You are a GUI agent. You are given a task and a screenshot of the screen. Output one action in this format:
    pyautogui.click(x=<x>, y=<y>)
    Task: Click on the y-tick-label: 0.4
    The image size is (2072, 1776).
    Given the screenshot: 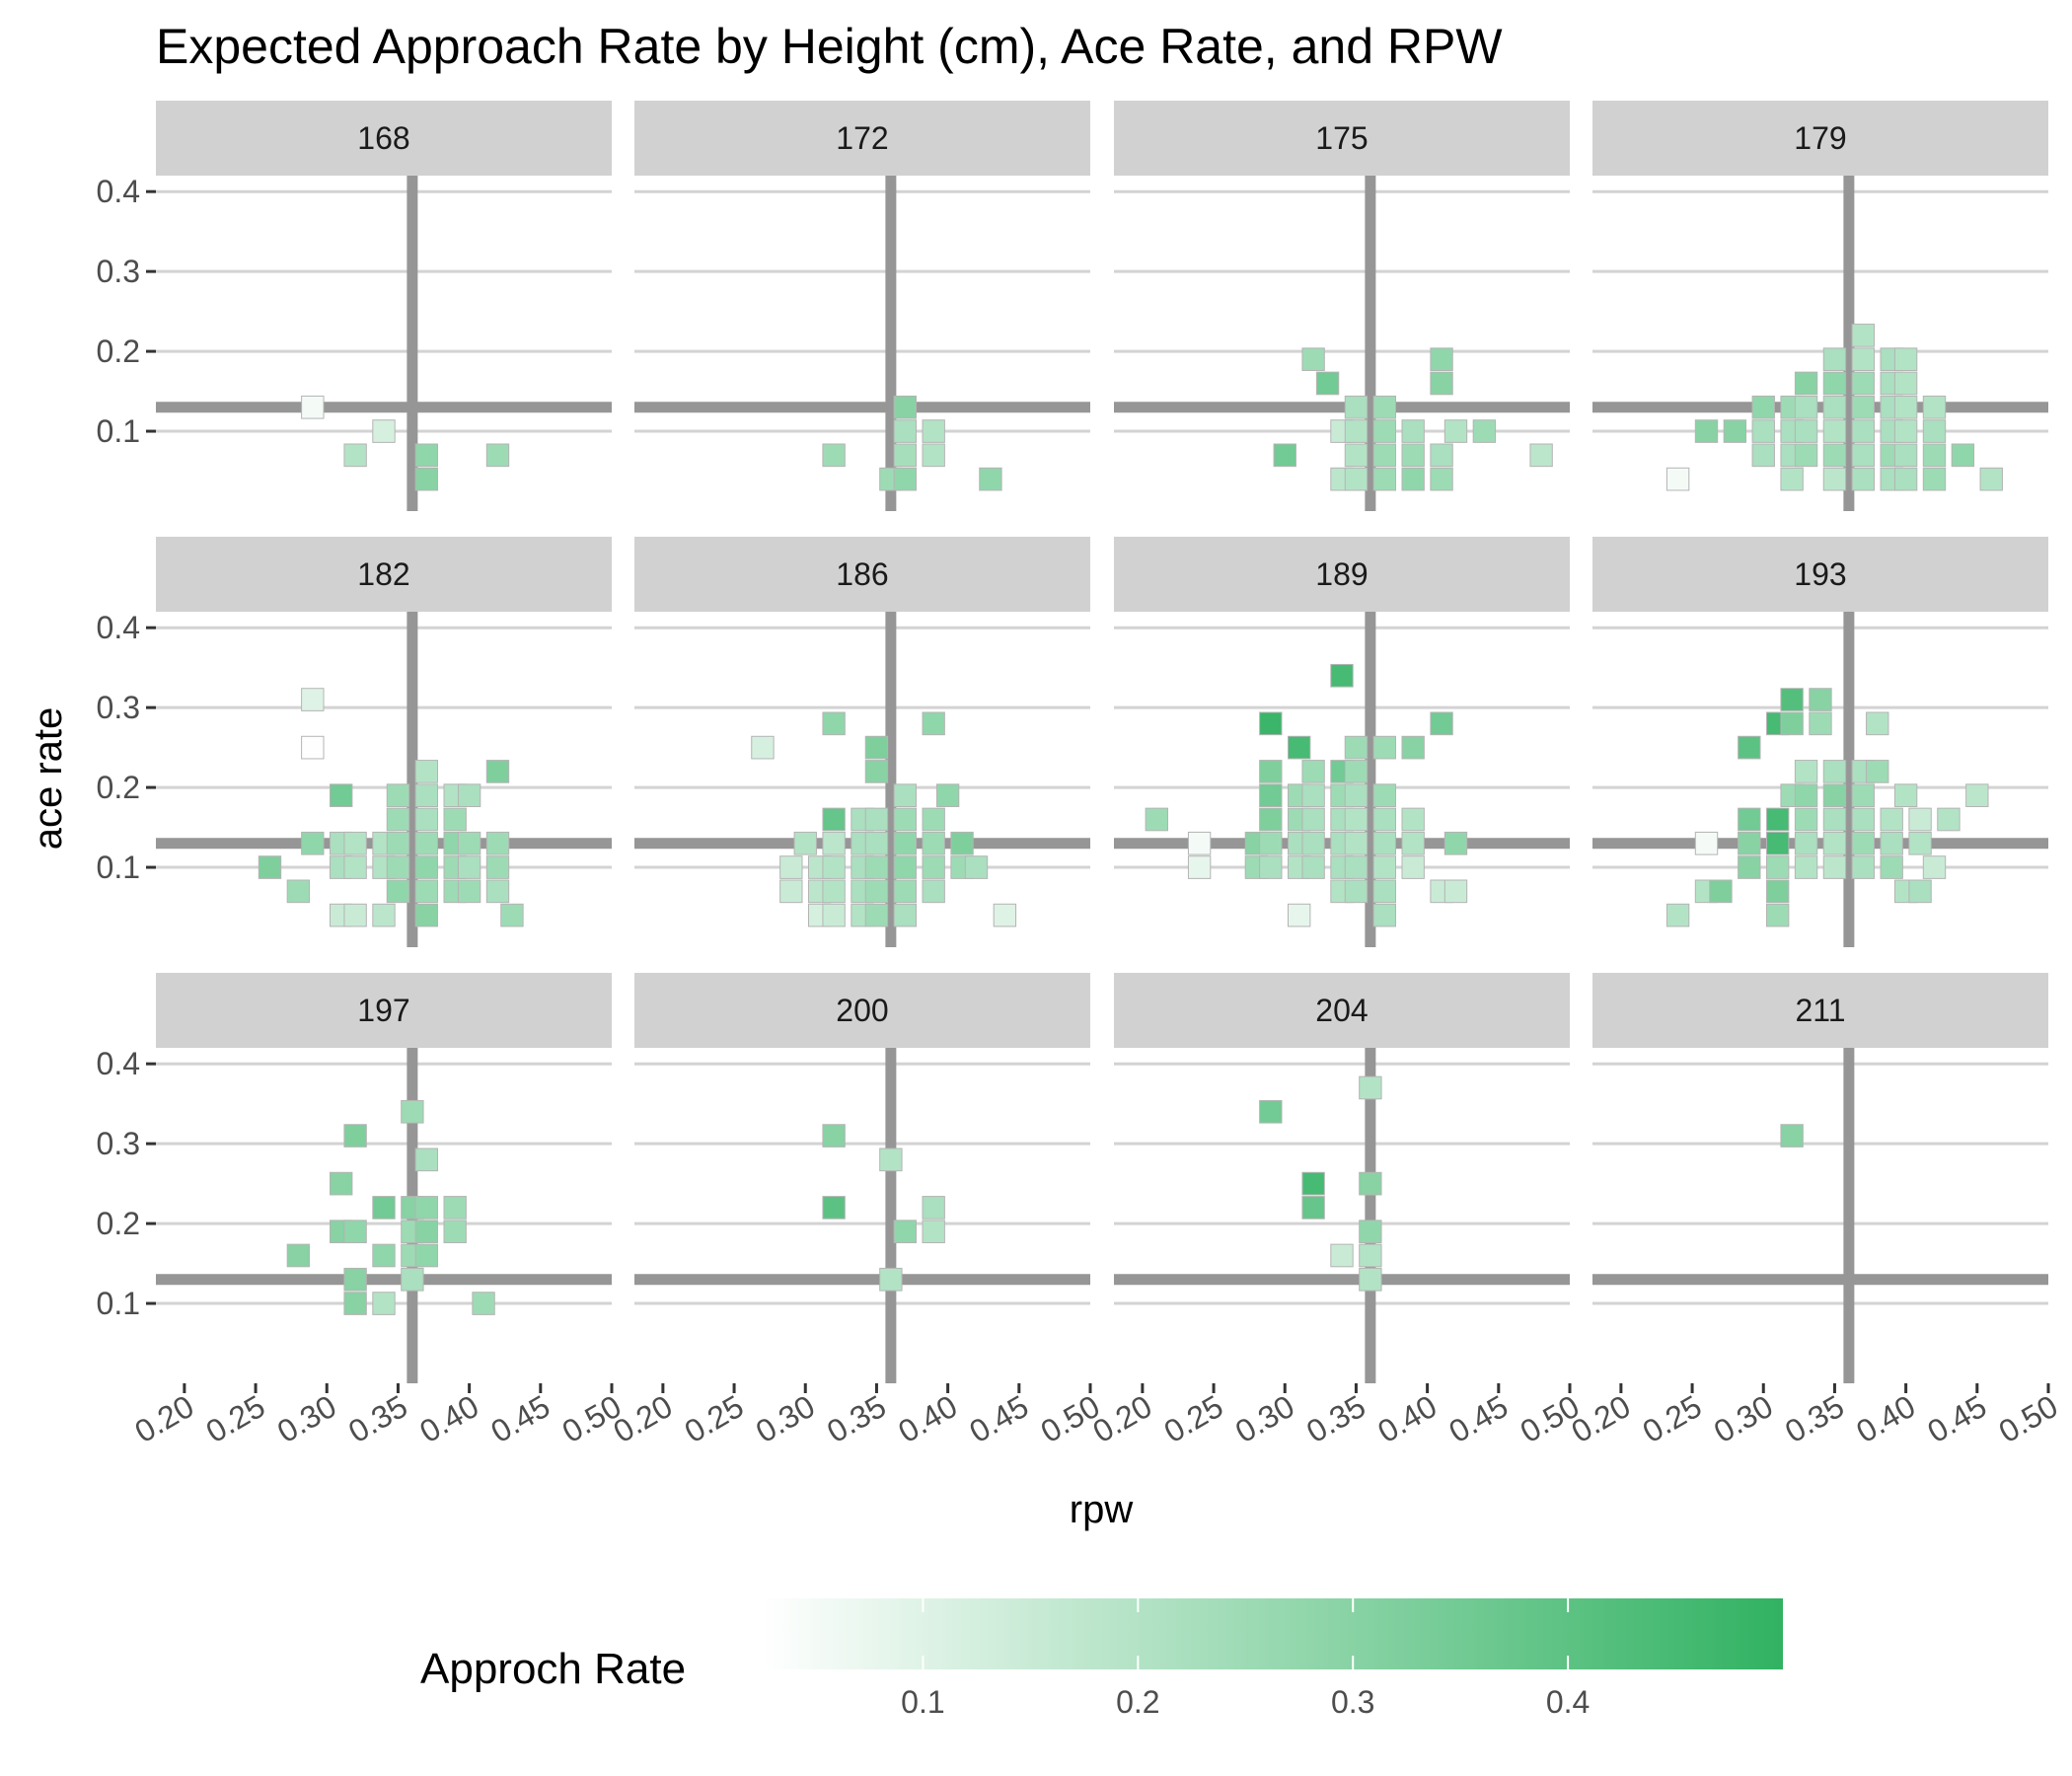 What is the action you would take?
    pyautogui.click(x=118, y=1063)
    